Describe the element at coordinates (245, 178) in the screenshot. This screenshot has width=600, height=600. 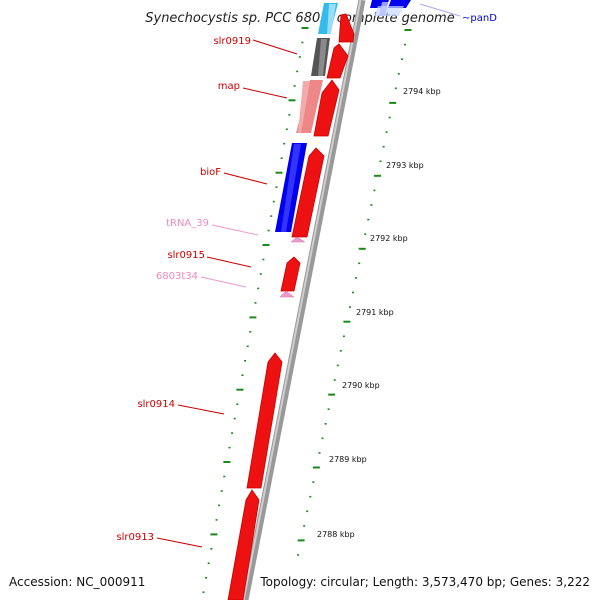
I see `leader-bioF` at that location.